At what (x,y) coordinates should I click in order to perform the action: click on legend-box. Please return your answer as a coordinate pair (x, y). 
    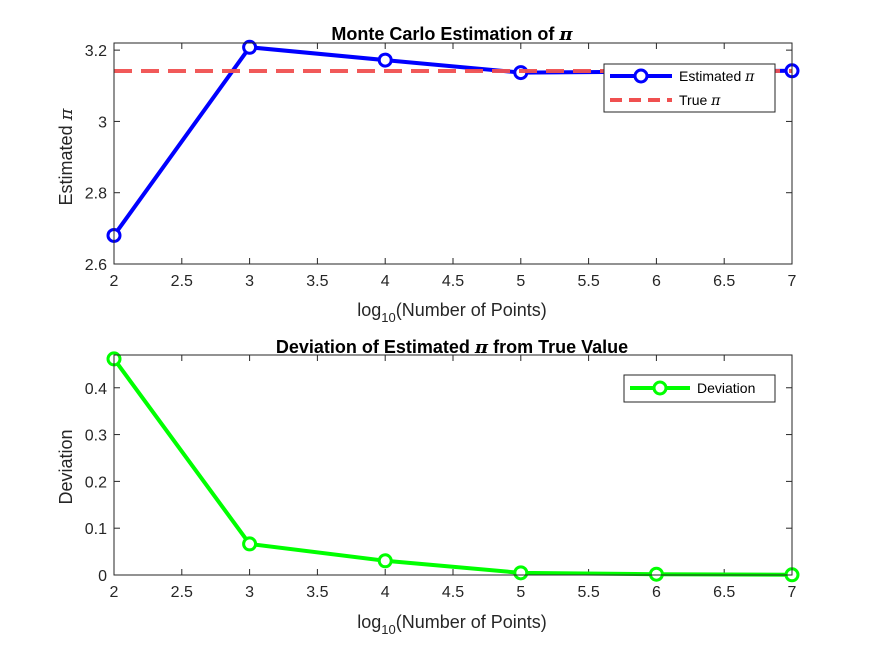
    Looking at the image, I should click on (689, 88).